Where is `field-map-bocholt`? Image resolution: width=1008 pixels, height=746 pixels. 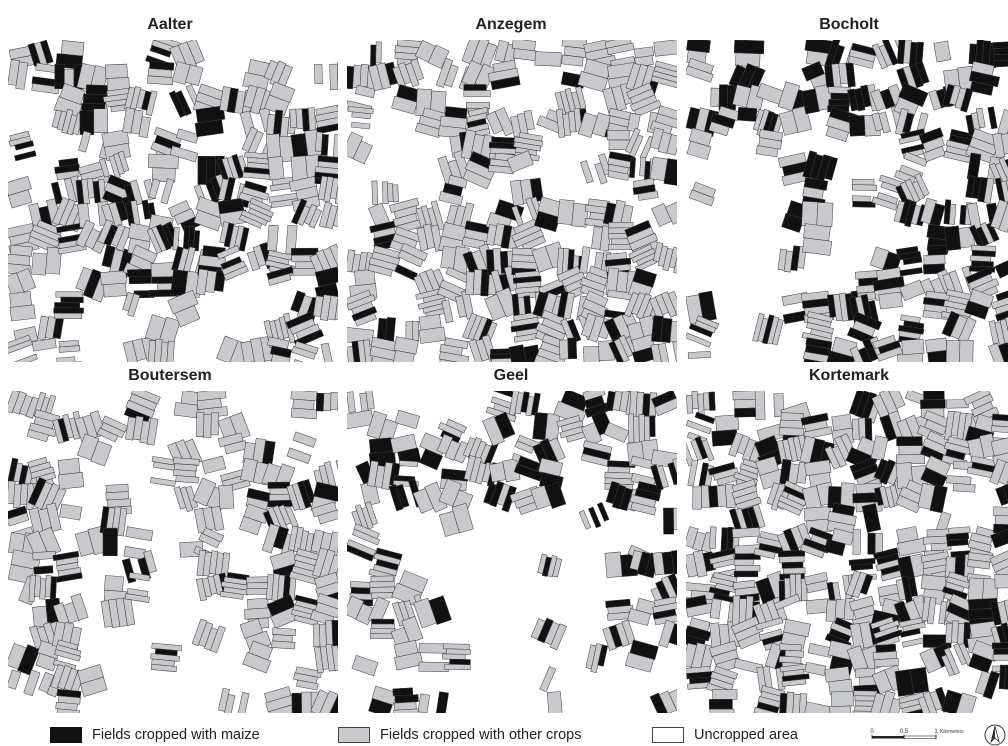 field-map-bocholt is located at coordinates (847, 201).